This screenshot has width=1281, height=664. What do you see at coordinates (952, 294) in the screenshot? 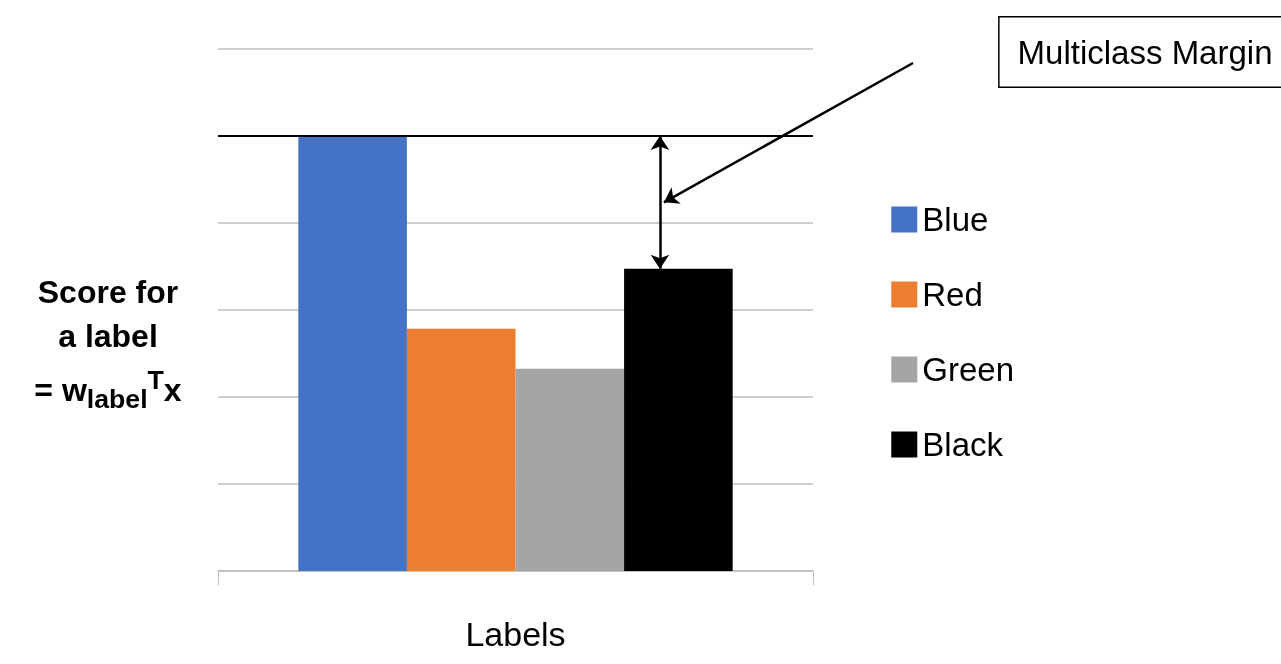
I see `legend-label: Red` at bounding box center [952, 294].